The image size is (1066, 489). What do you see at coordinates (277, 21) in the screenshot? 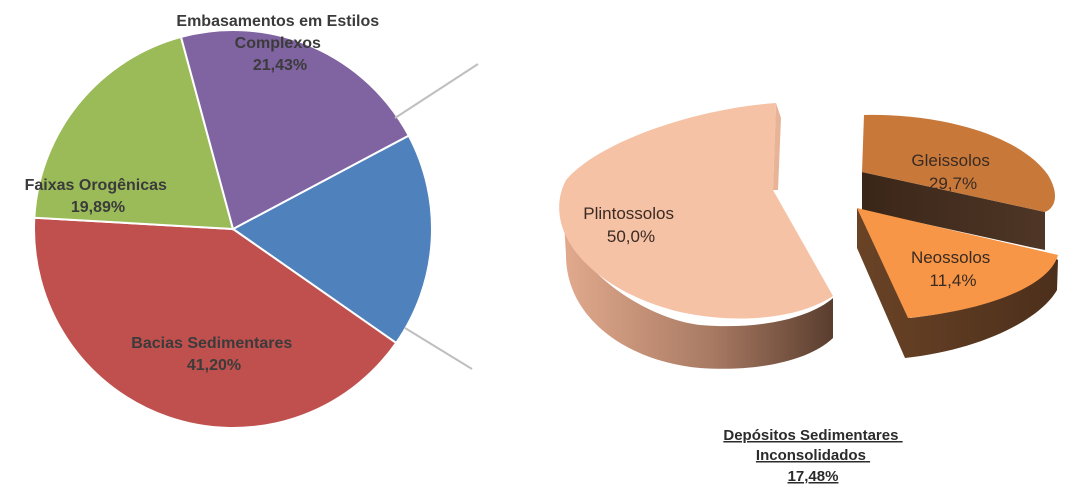
I see `label-embasamentos-line1: Embasamentos em Estilos` at bounding box center [277, 21].